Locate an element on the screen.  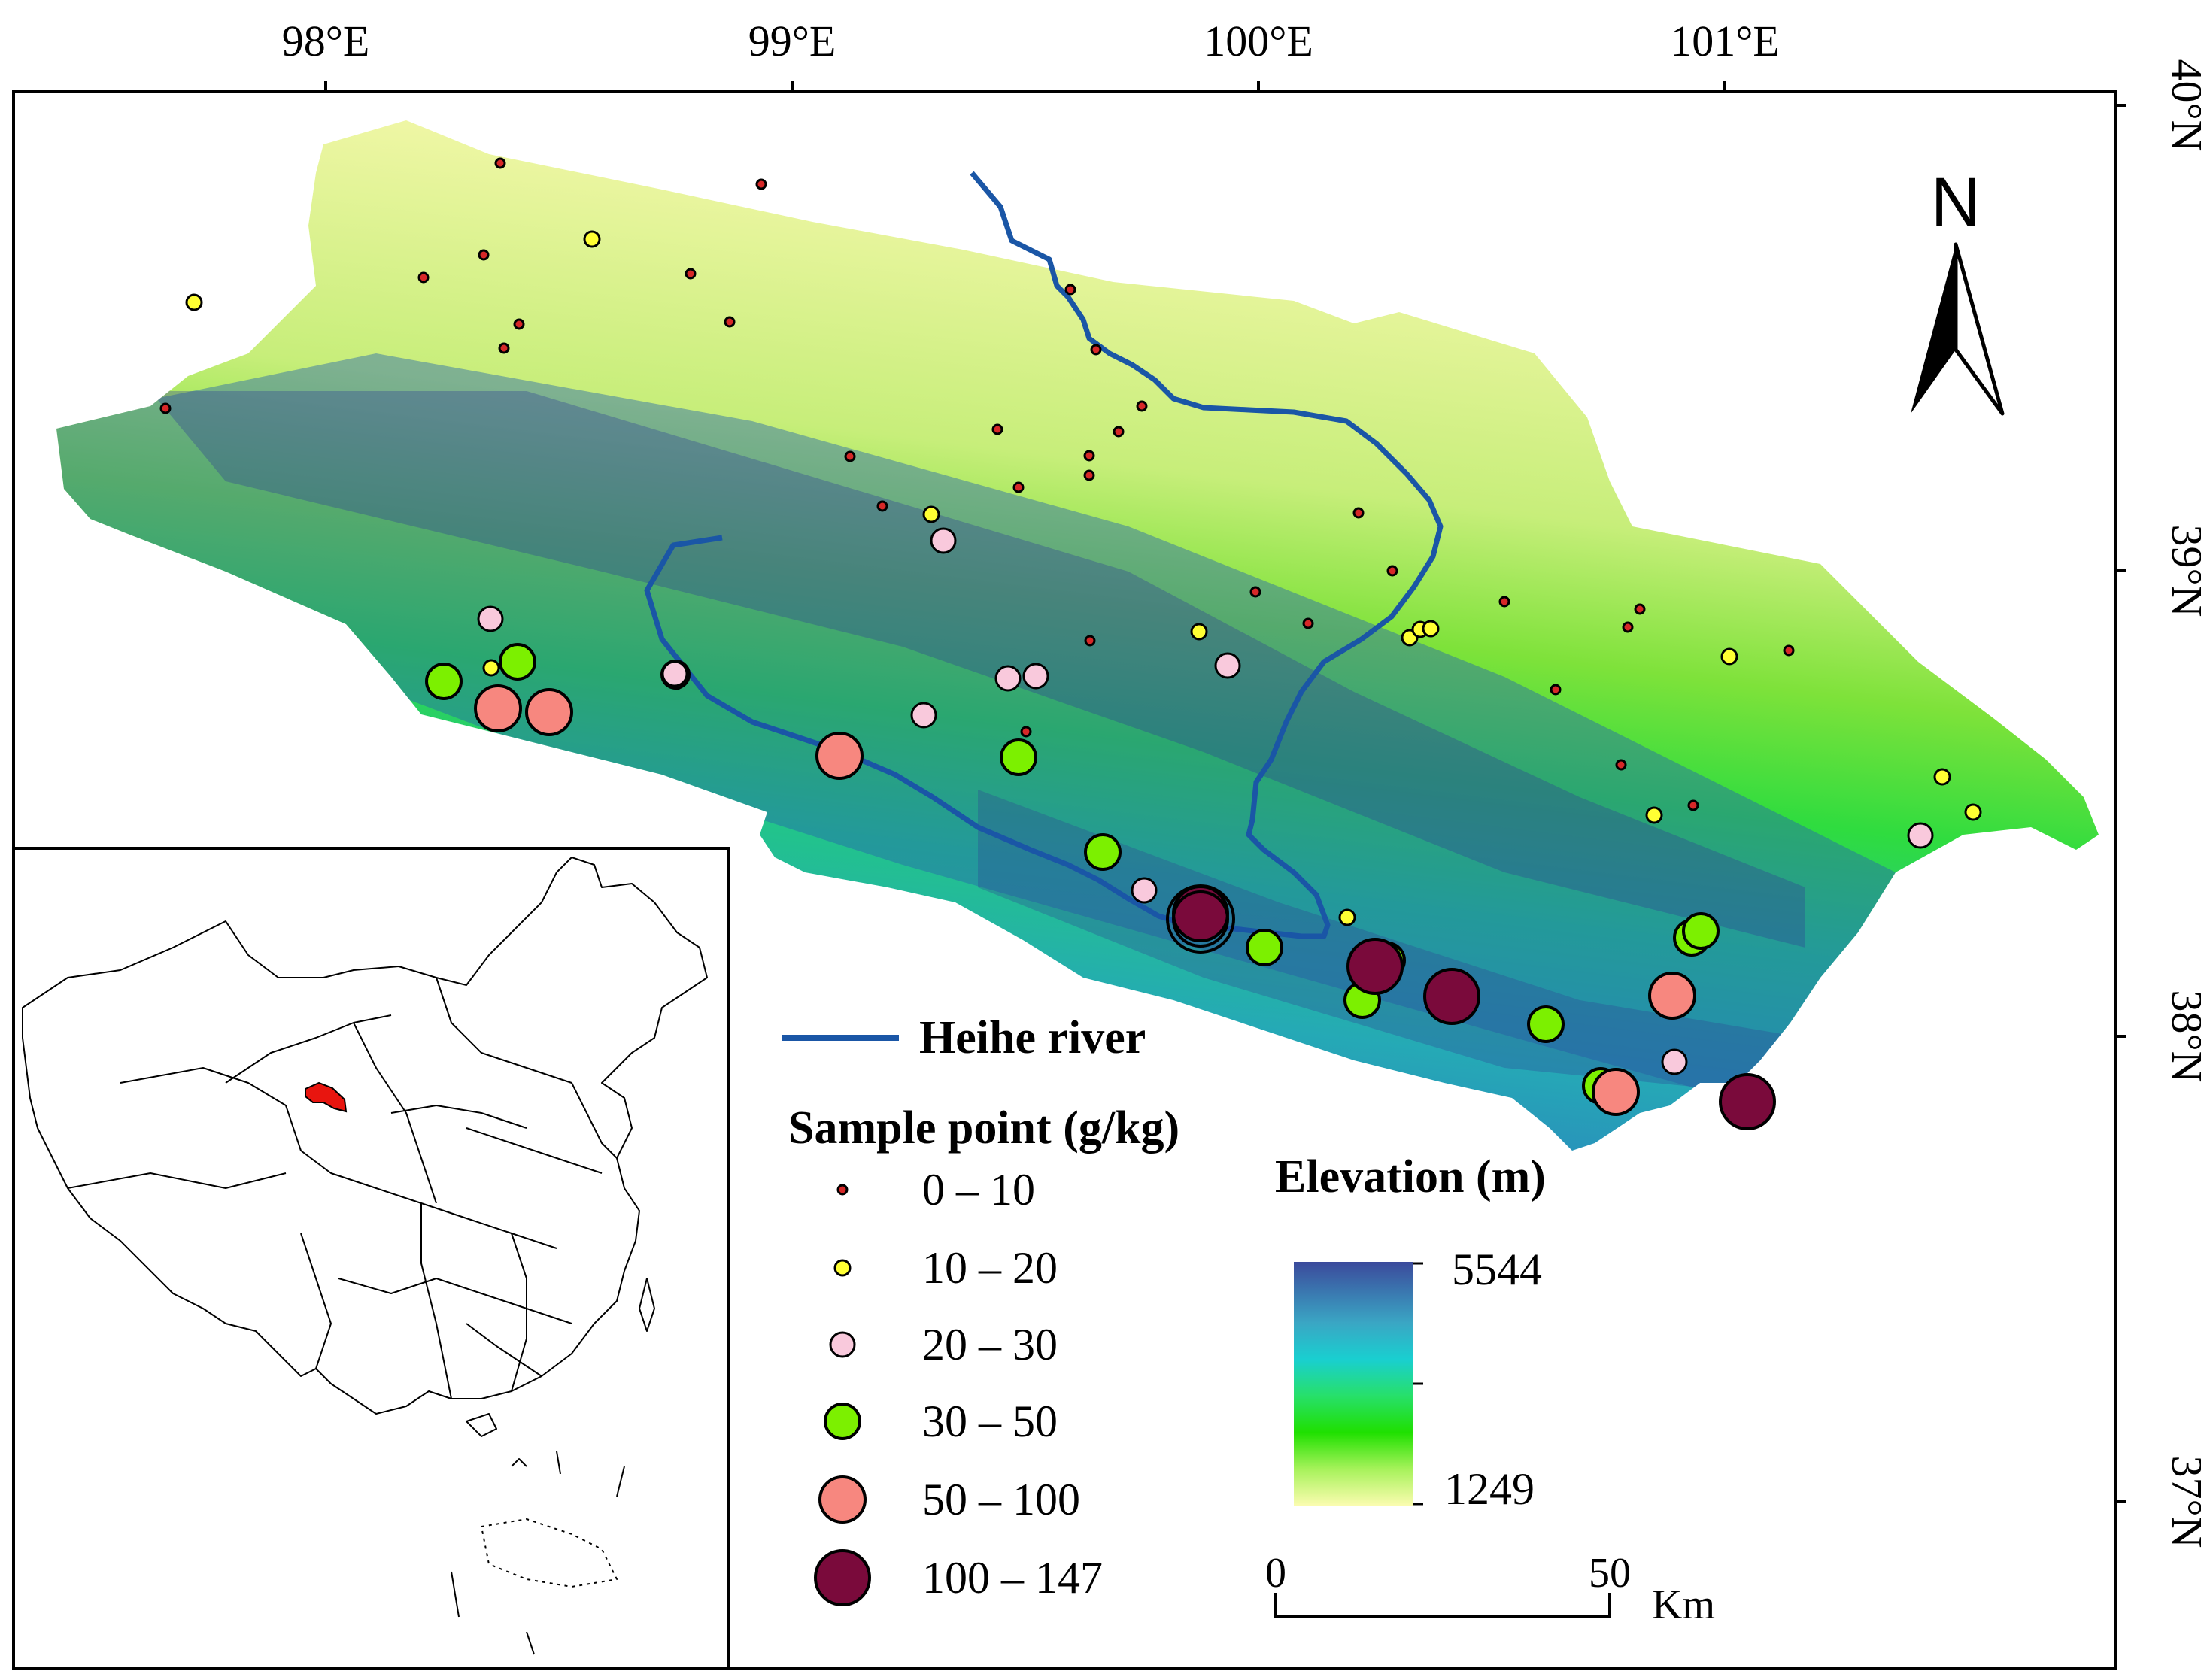
lon-tick-98: 98°E is located at coordinates (326, 41).